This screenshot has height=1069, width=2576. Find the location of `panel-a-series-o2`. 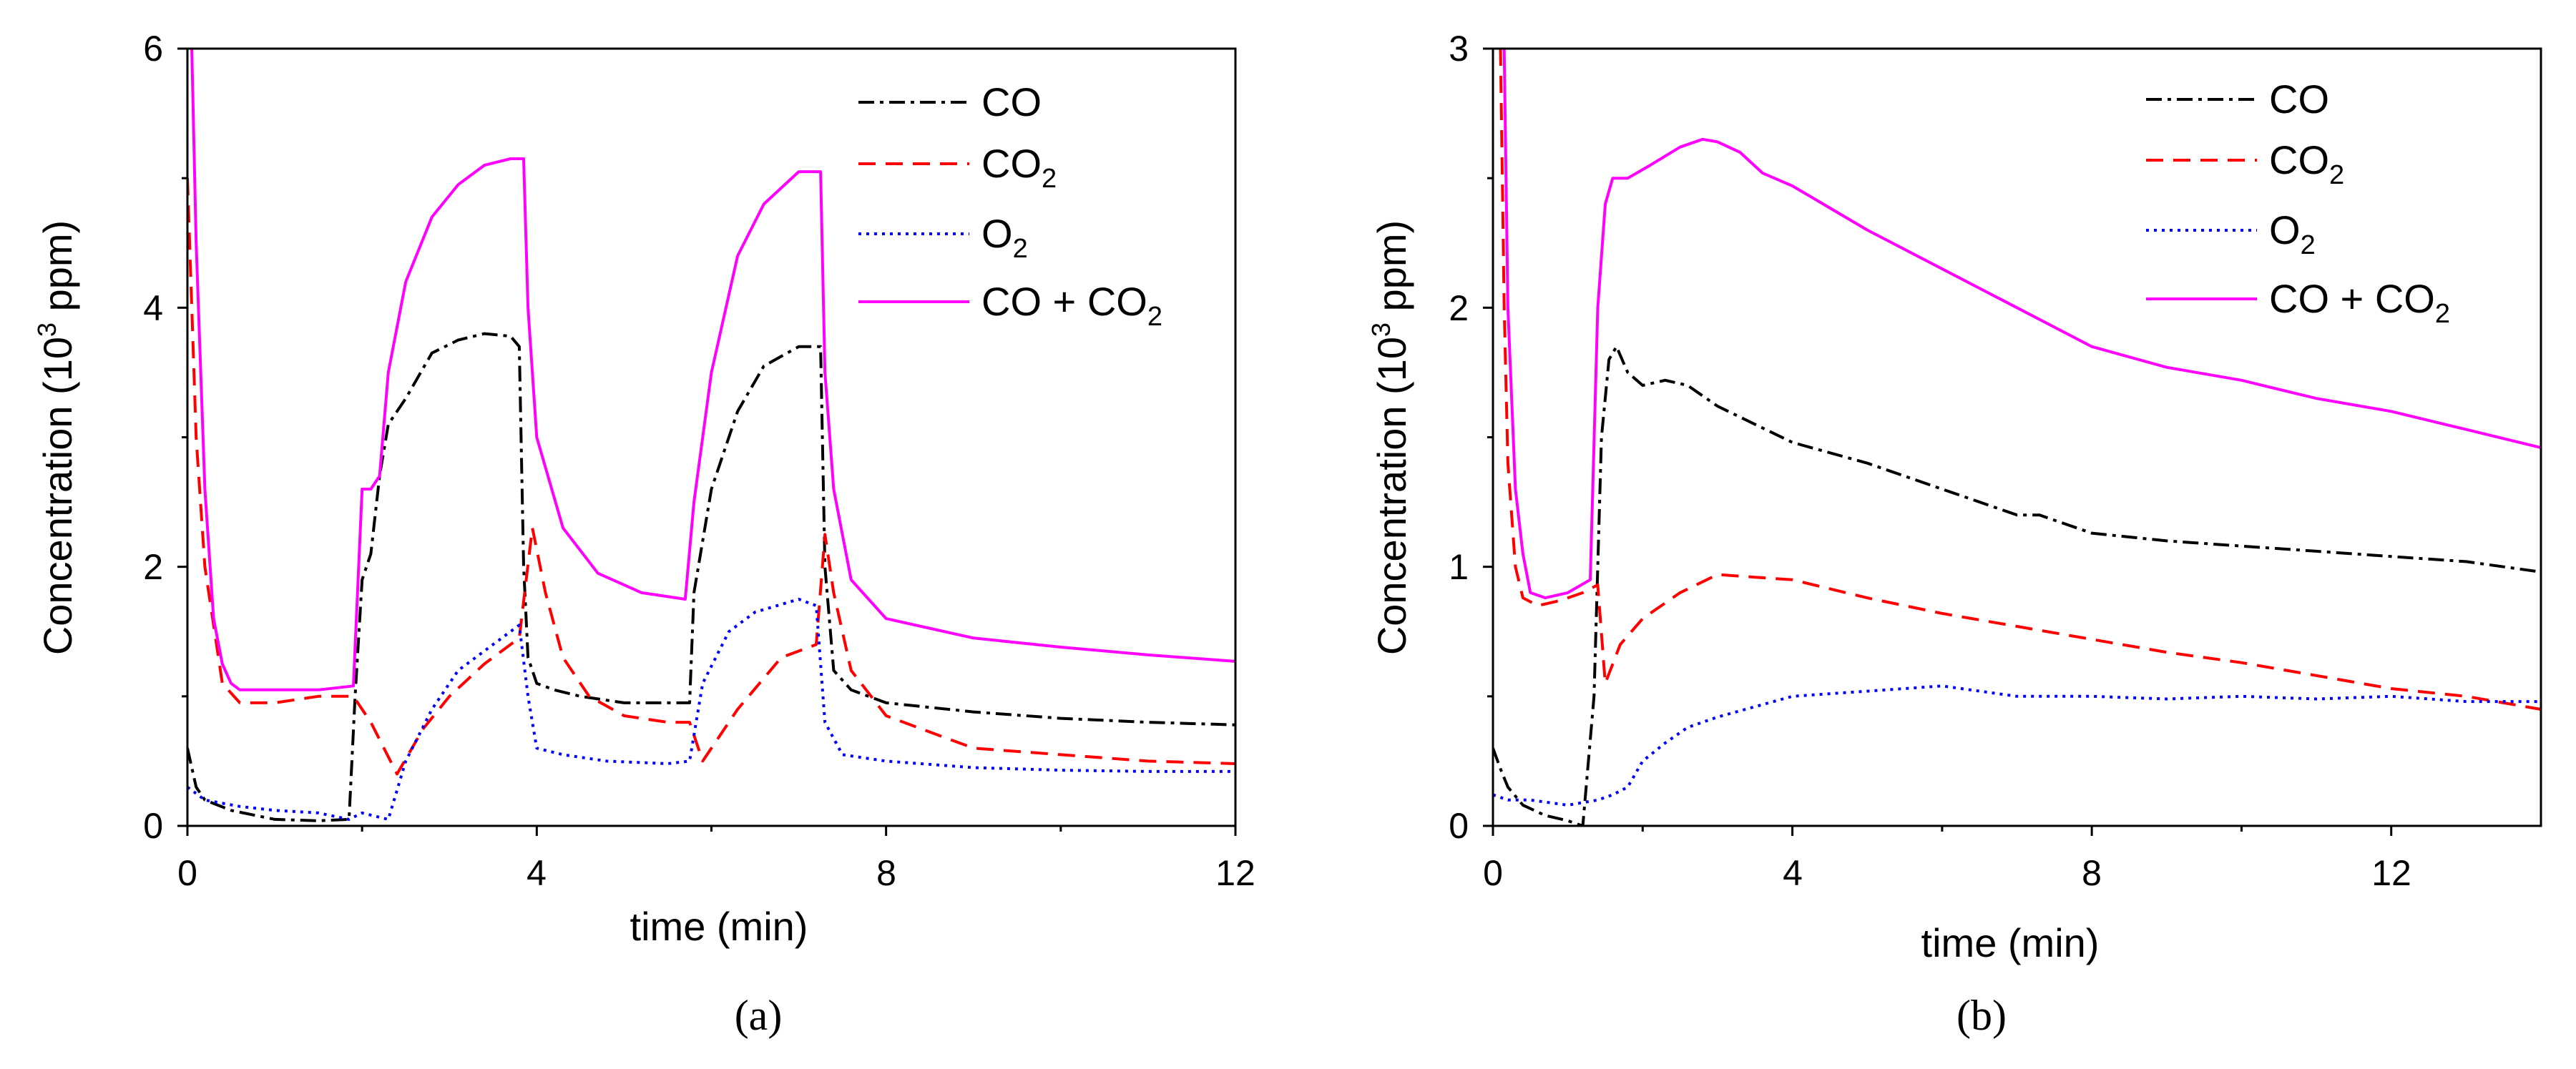

panel-a-series-o2 is located at coordinates (711, 709).